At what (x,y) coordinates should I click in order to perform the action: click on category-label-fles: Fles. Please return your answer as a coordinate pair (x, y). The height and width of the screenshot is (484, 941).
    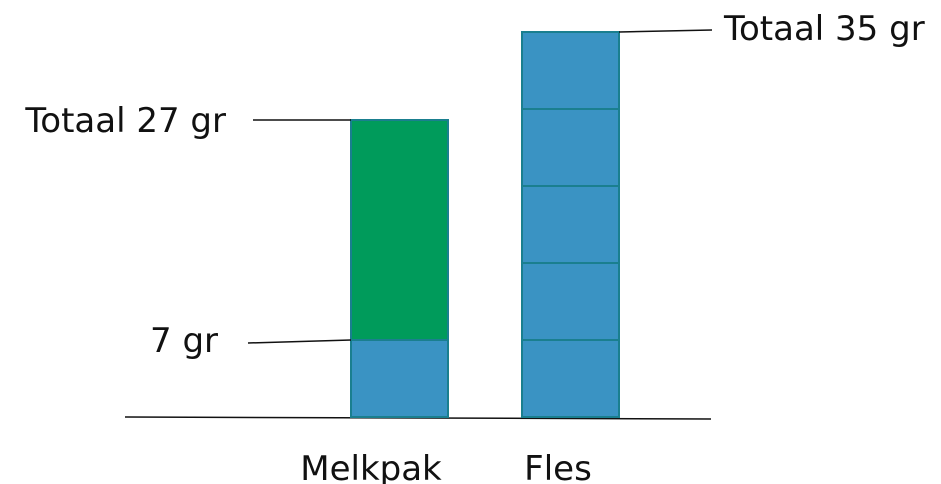
    Looking at the image, I should click on (558, 466).